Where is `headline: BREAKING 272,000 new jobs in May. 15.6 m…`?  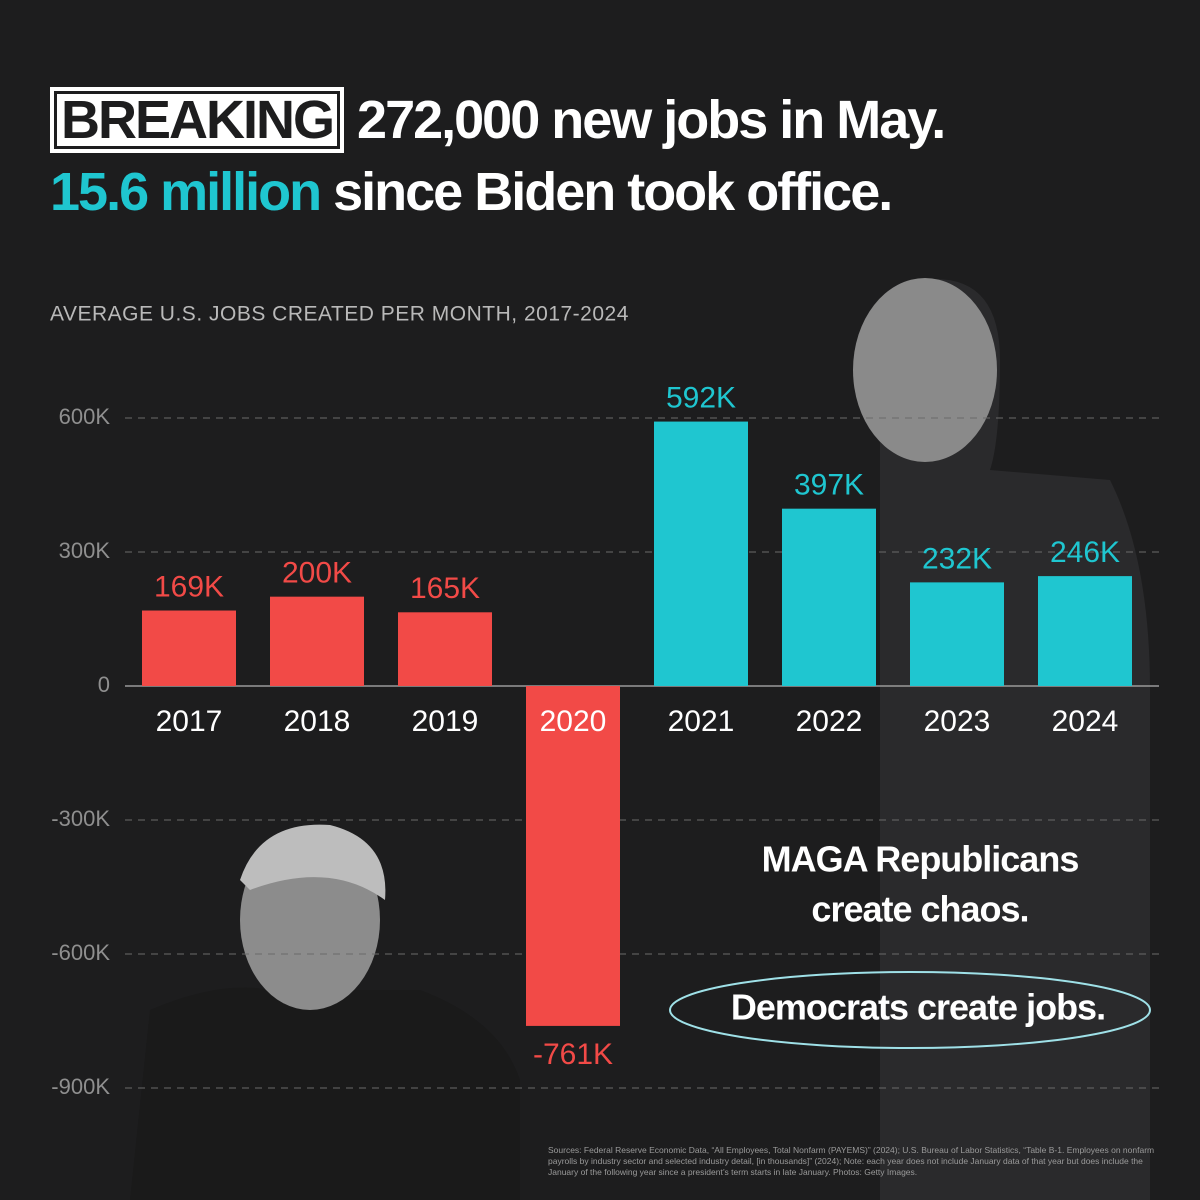
headline: BREAKING 272,000 new jobs in May. 15.6 m… is located at coordinates (498, 156).